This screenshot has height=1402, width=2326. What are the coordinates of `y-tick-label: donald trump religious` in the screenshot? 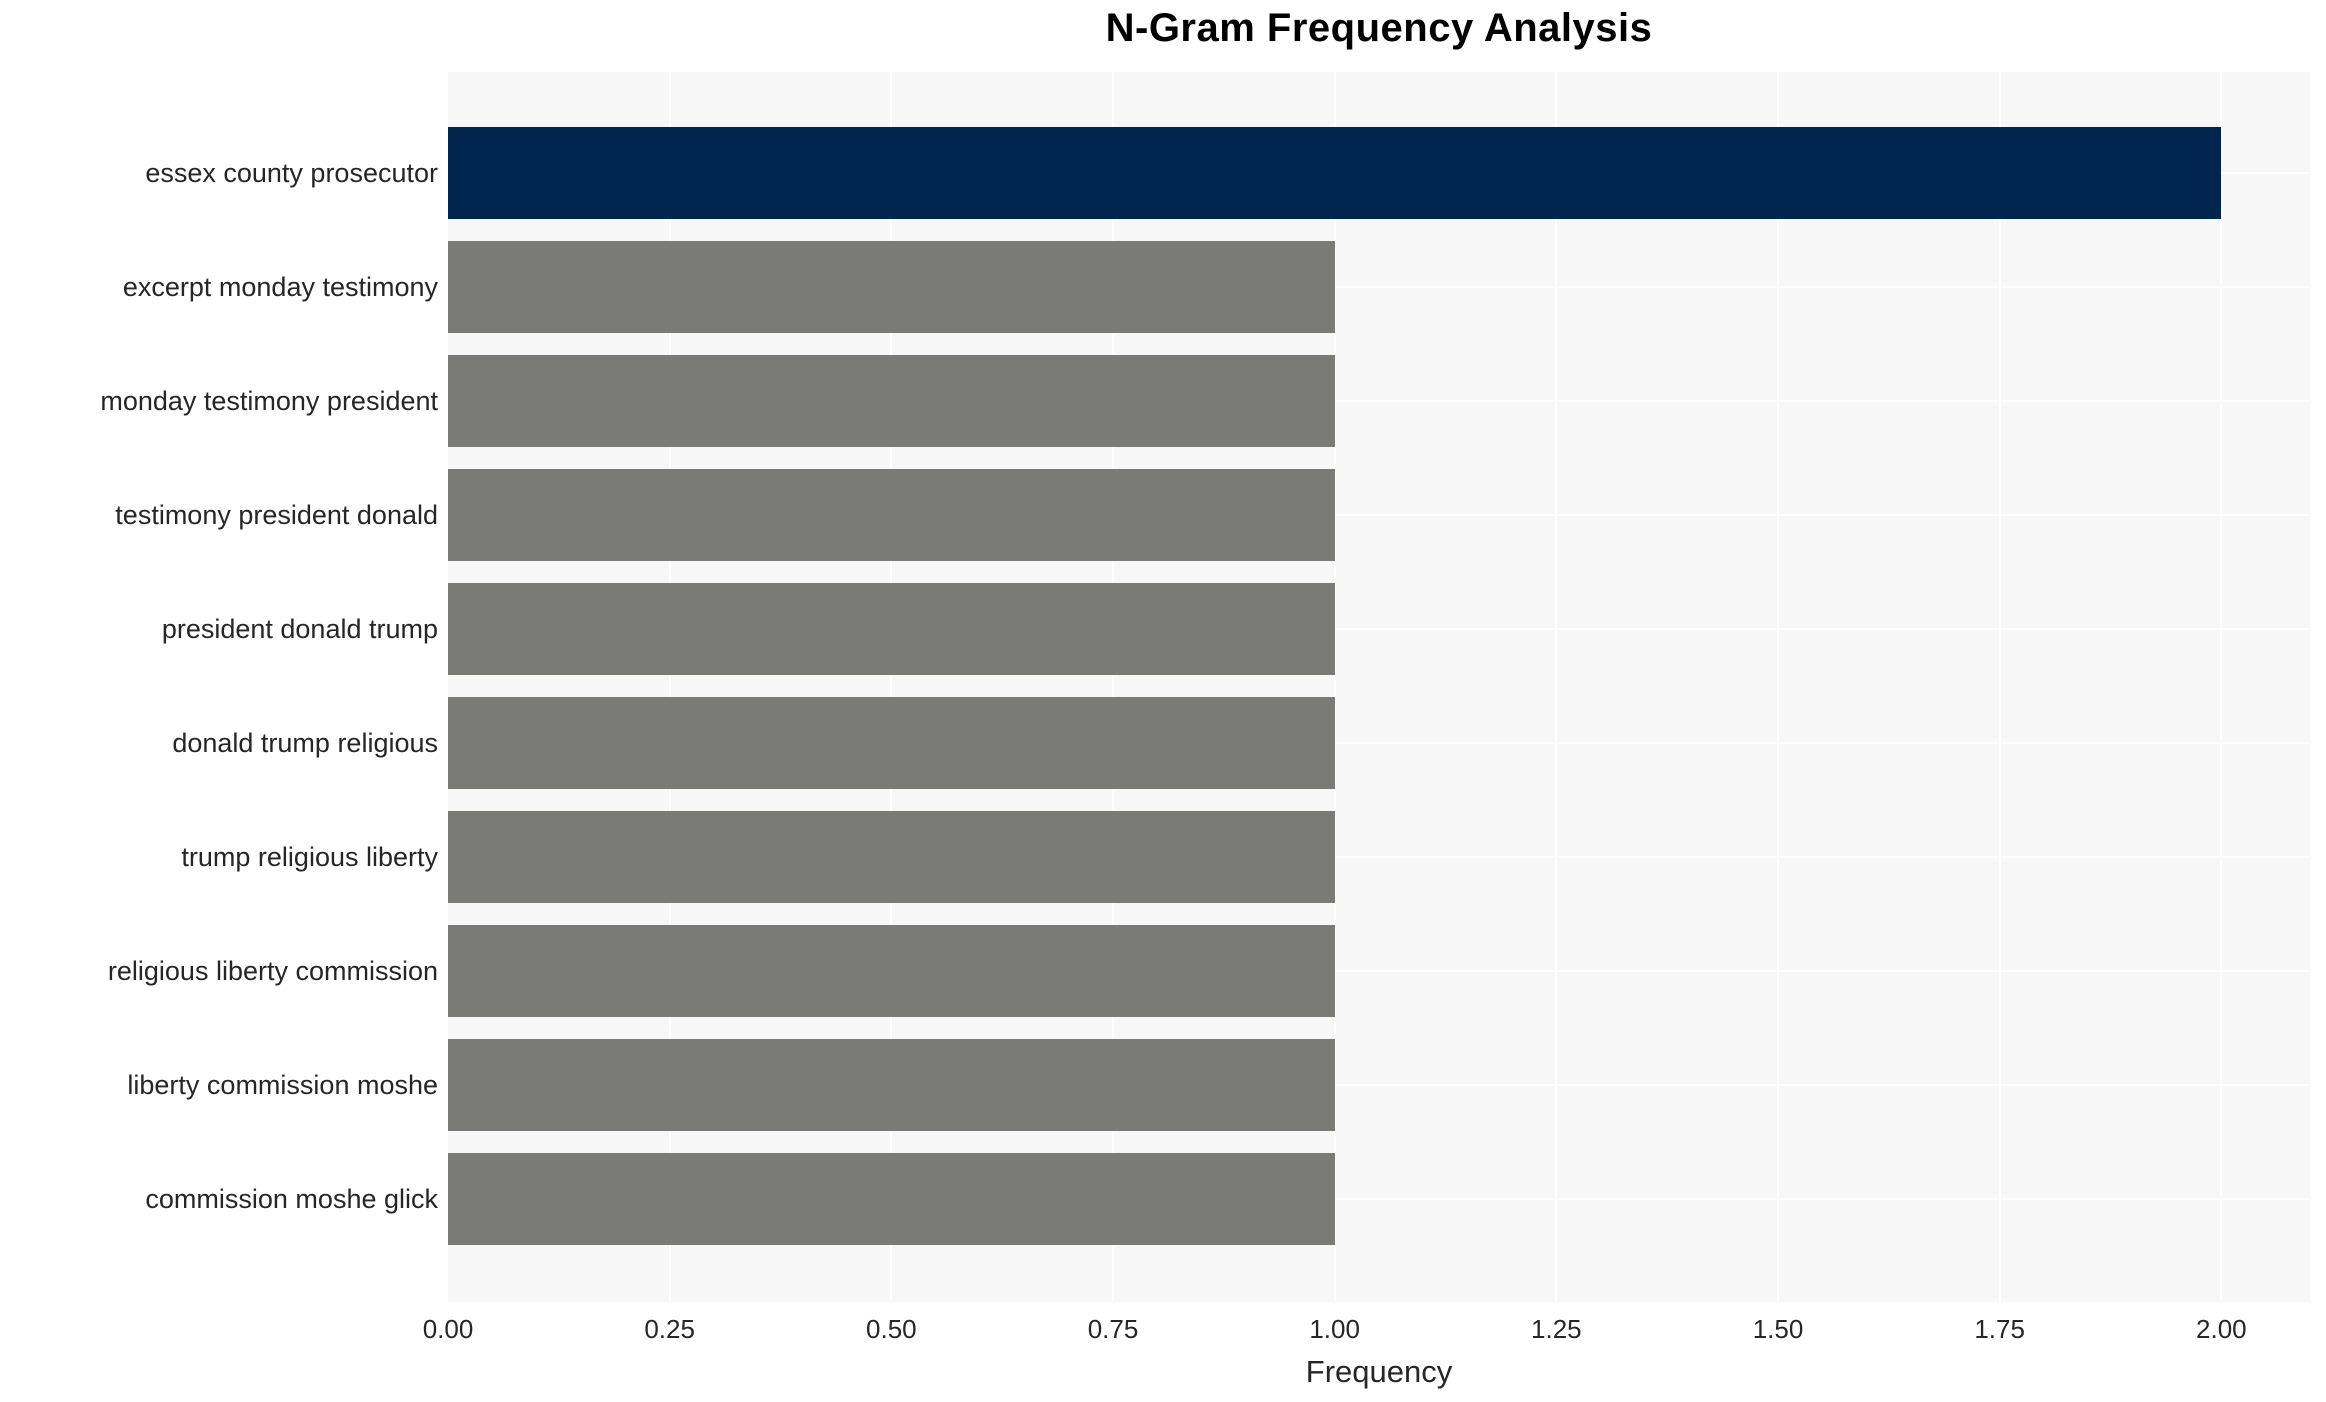 It's located at (305, 743).